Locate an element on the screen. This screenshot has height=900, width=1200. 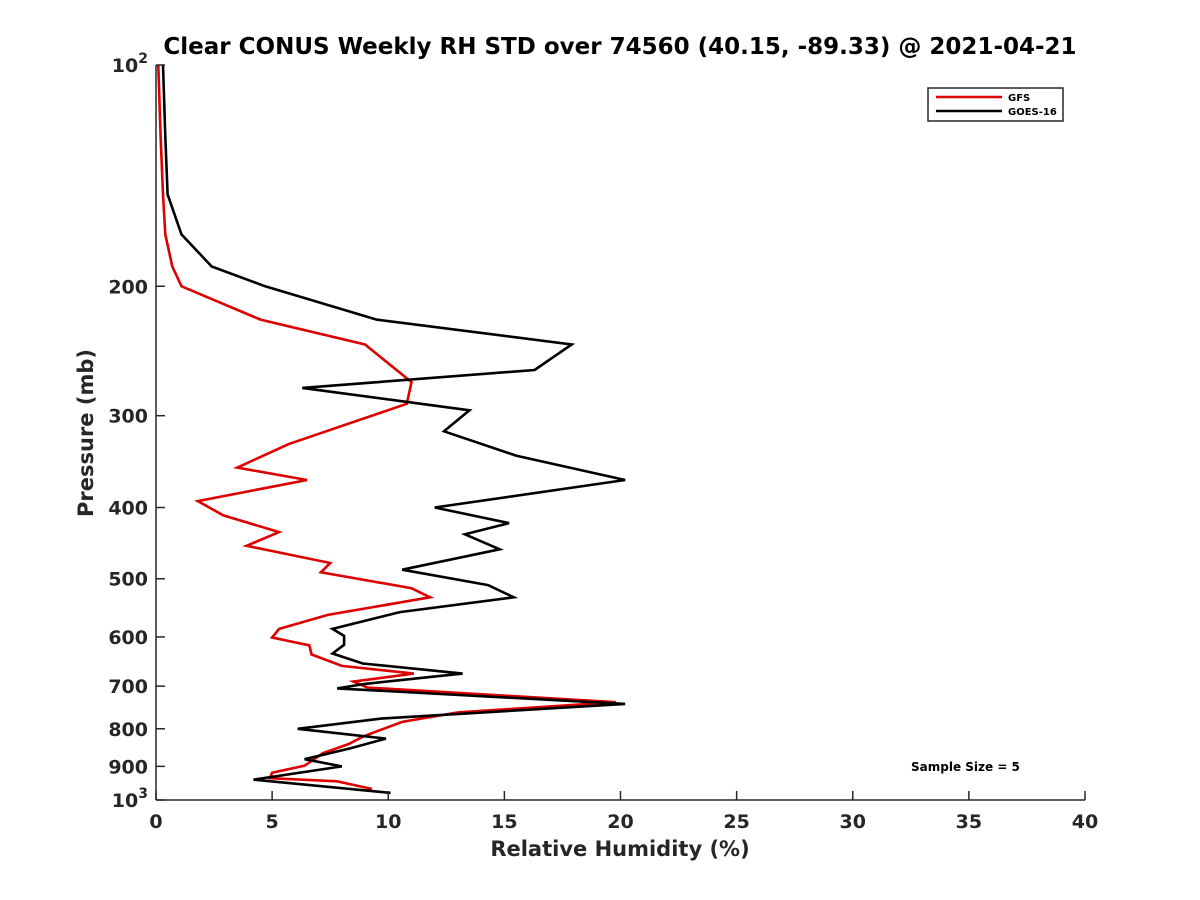
x-tick-label: 0 is located at coordinates (155, 822).